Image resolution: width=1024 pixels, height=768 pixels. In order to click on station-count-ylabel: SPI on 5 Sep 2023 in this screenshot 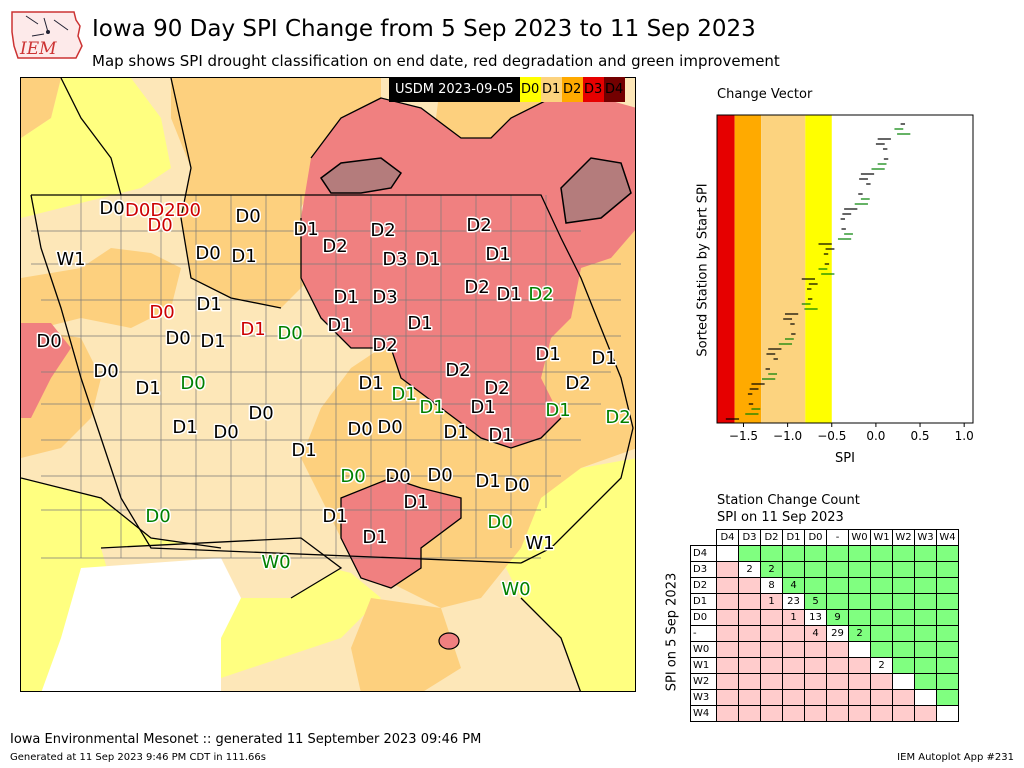, I will do `click(672, 632)`.